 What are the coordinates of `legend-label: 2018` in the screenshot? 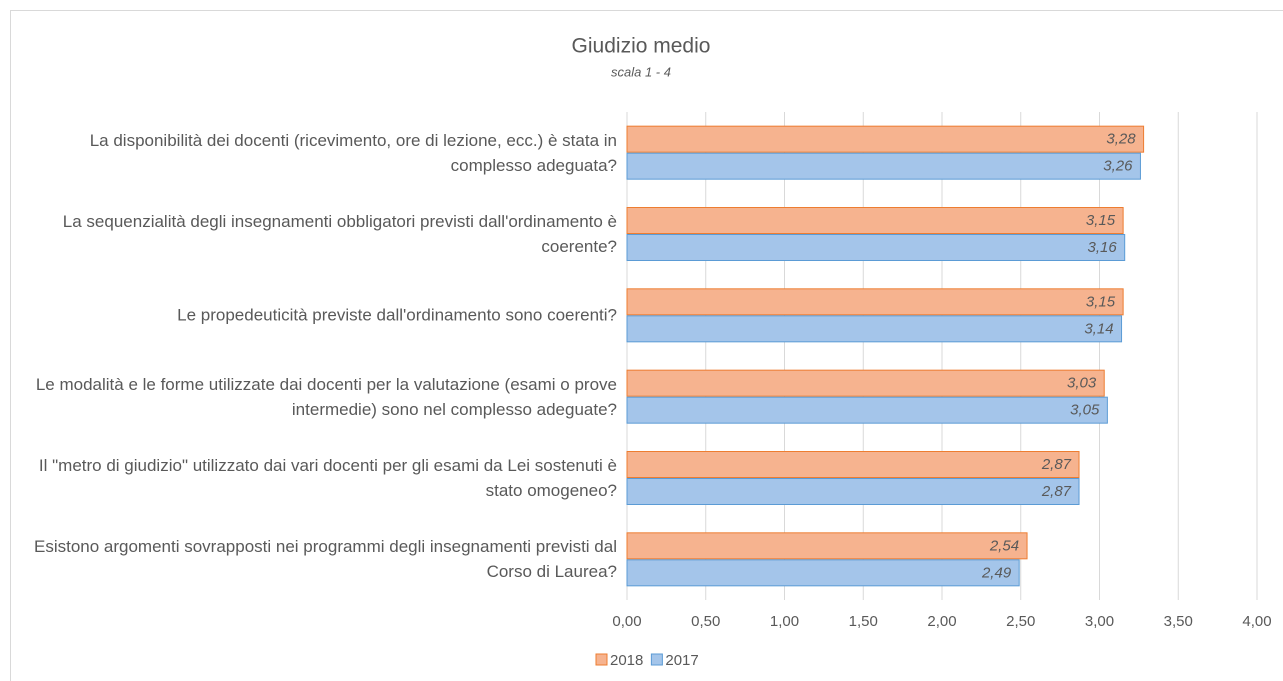 It's located at (626, 660).